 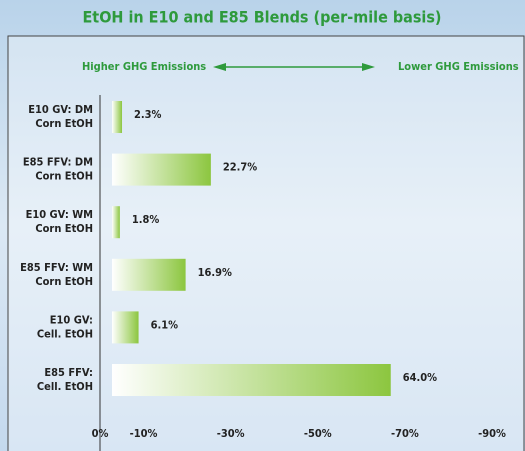 What do you see at coordinates (458, 66) in the screenshot?
I see `annotation: Lower GHG Emissions` at bounding box center [458, 66].